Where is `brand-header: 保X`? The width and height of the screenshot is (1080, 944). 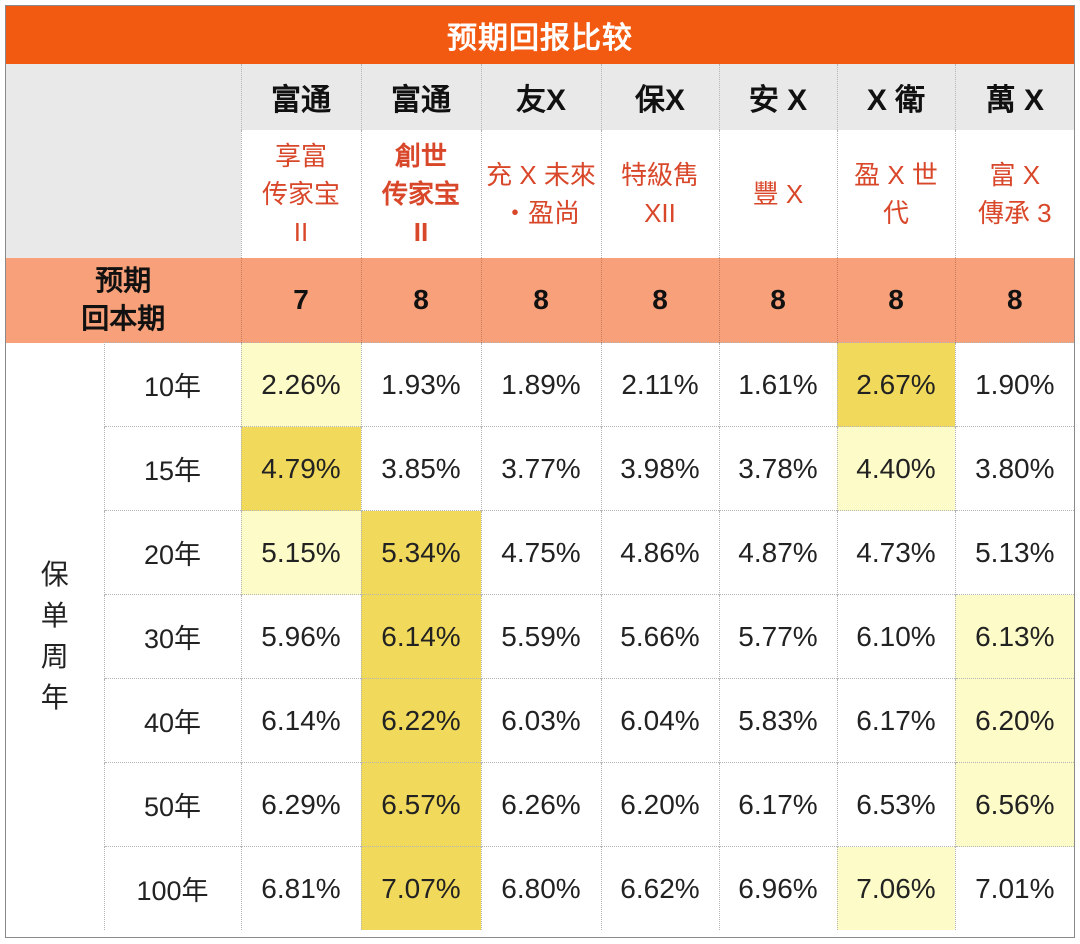 brand-header: 保X is located at coordinates (659, 97).